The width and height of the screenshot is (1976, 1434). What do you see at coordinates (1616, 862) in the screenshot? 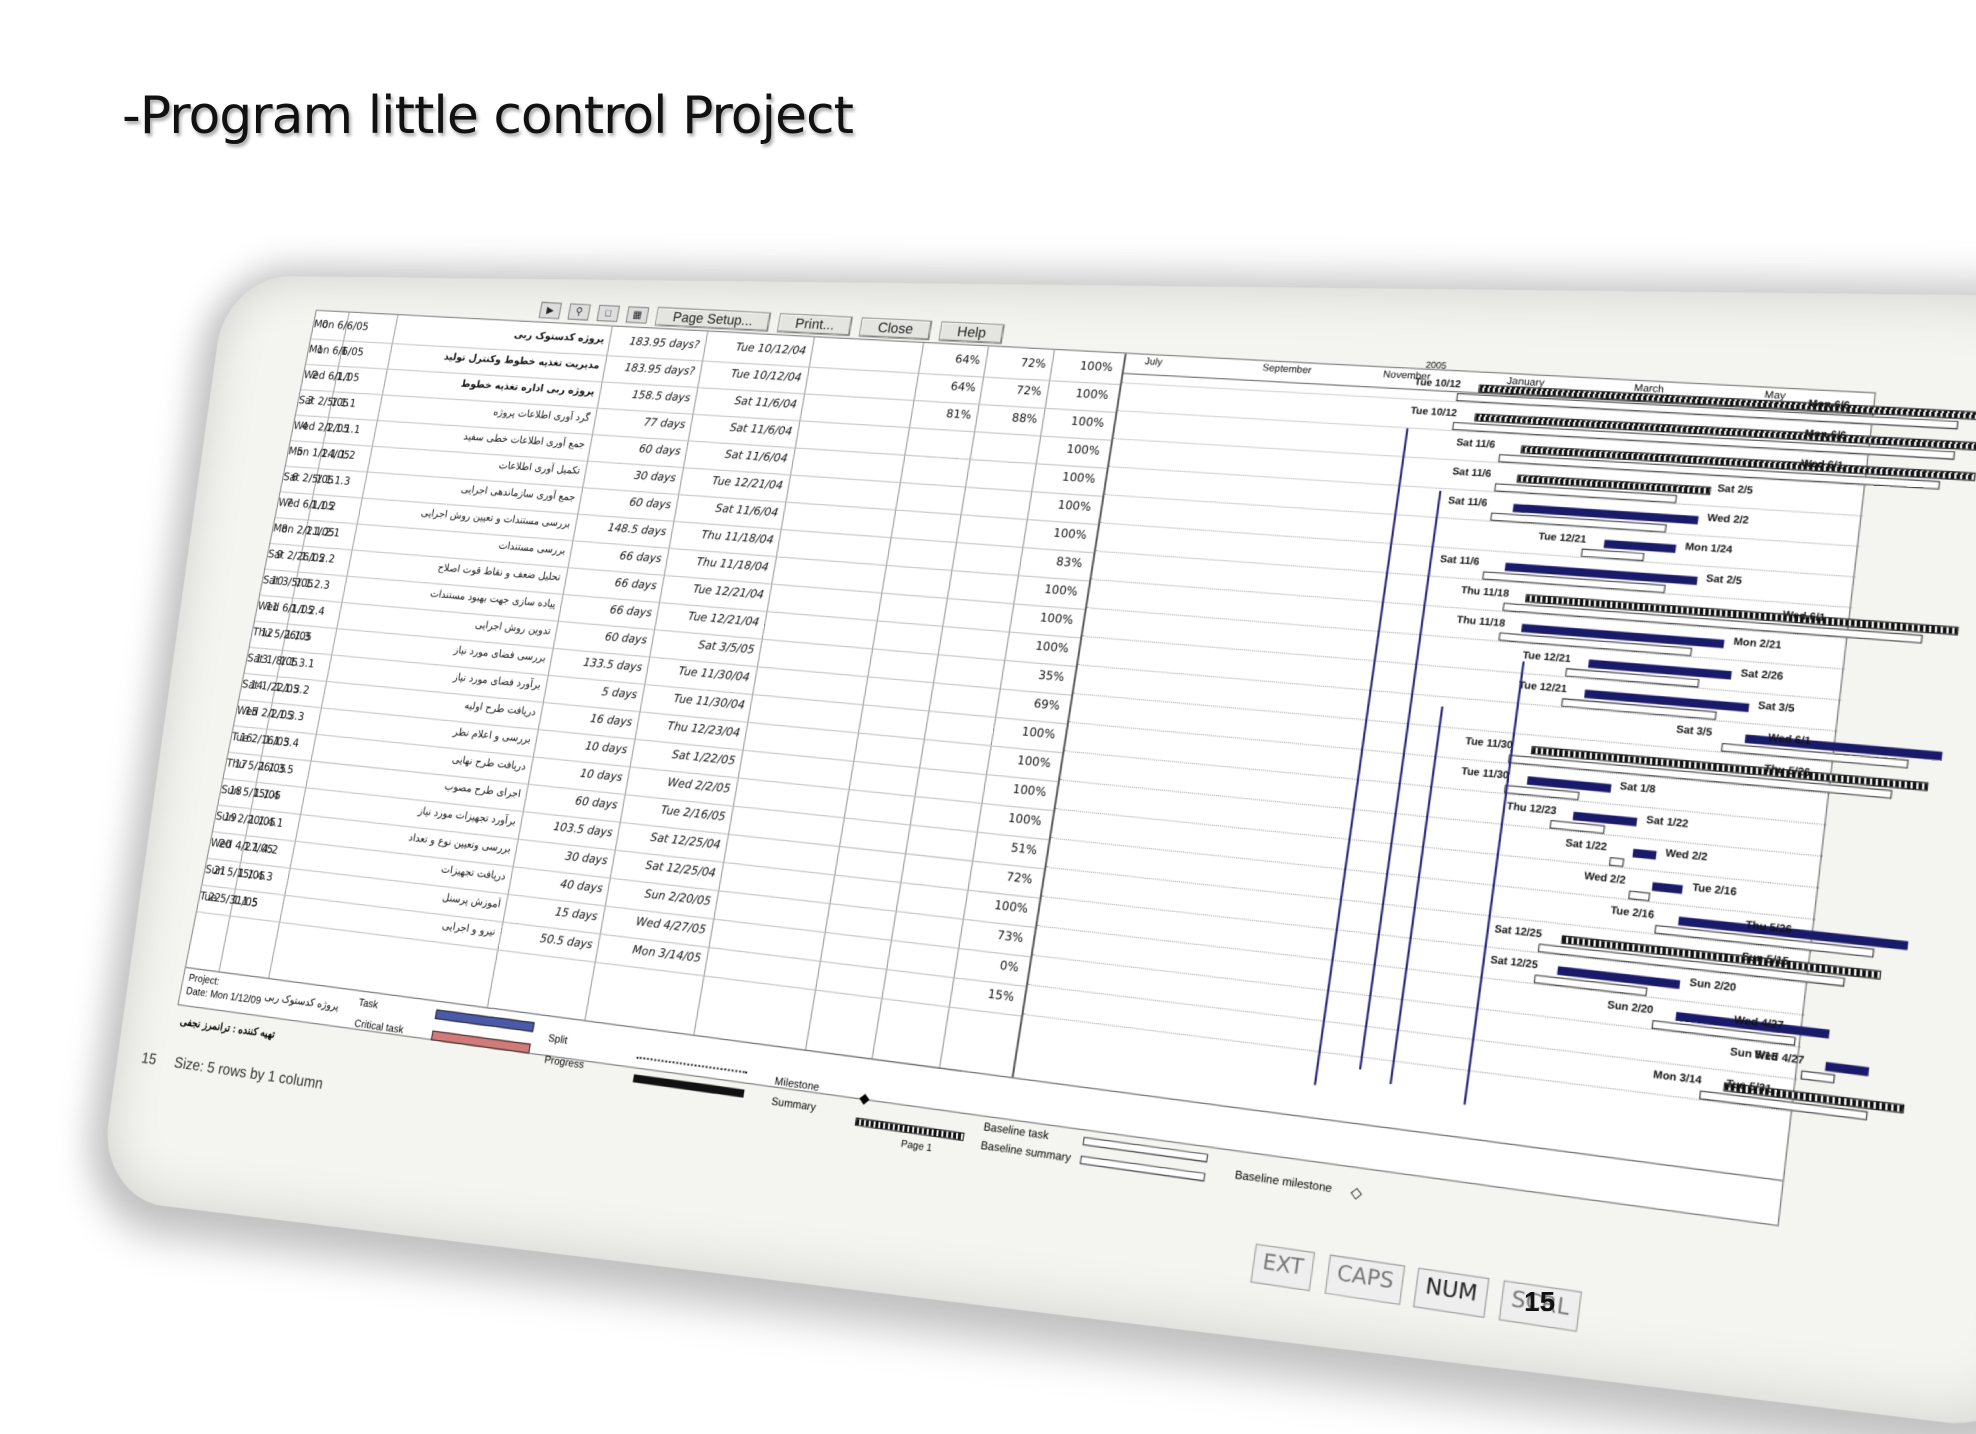
I see `baseline-bar` at bounding box center [1616, 862].